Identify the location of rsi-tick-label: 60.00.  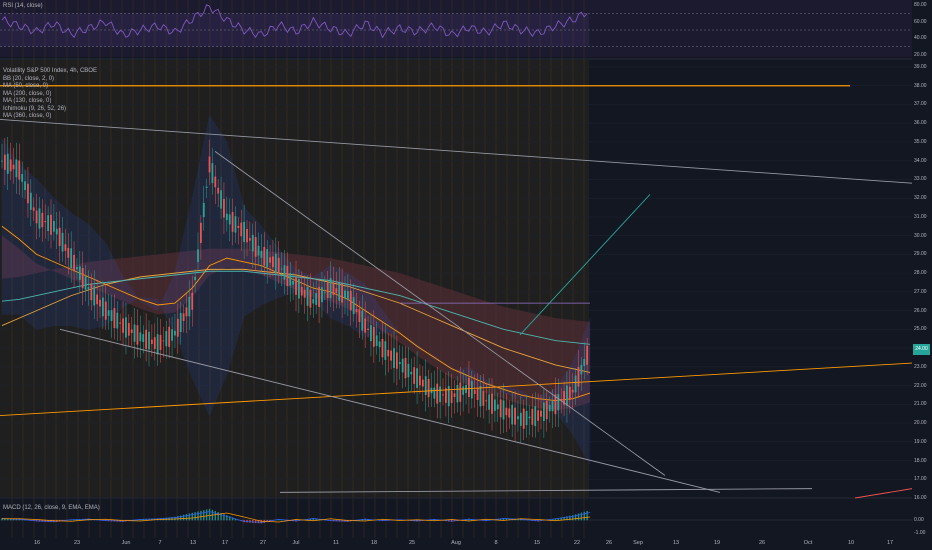
(920, 21).